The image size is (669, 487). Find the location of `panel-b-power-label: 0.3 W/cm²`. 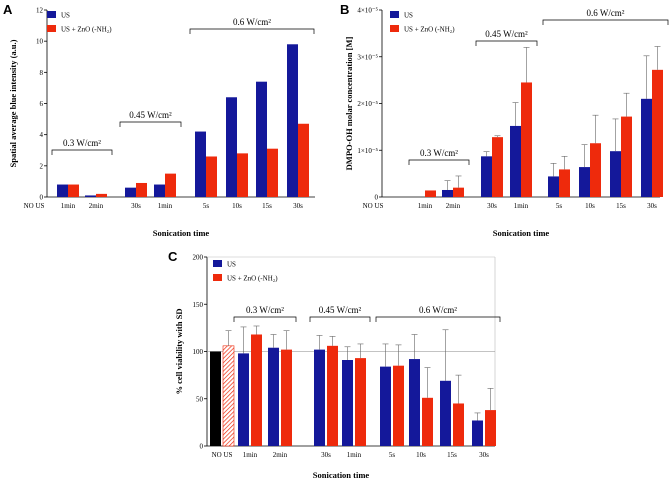

panel-b-power-label: 0.3 W/cm² is located at coordinates (439, 153).